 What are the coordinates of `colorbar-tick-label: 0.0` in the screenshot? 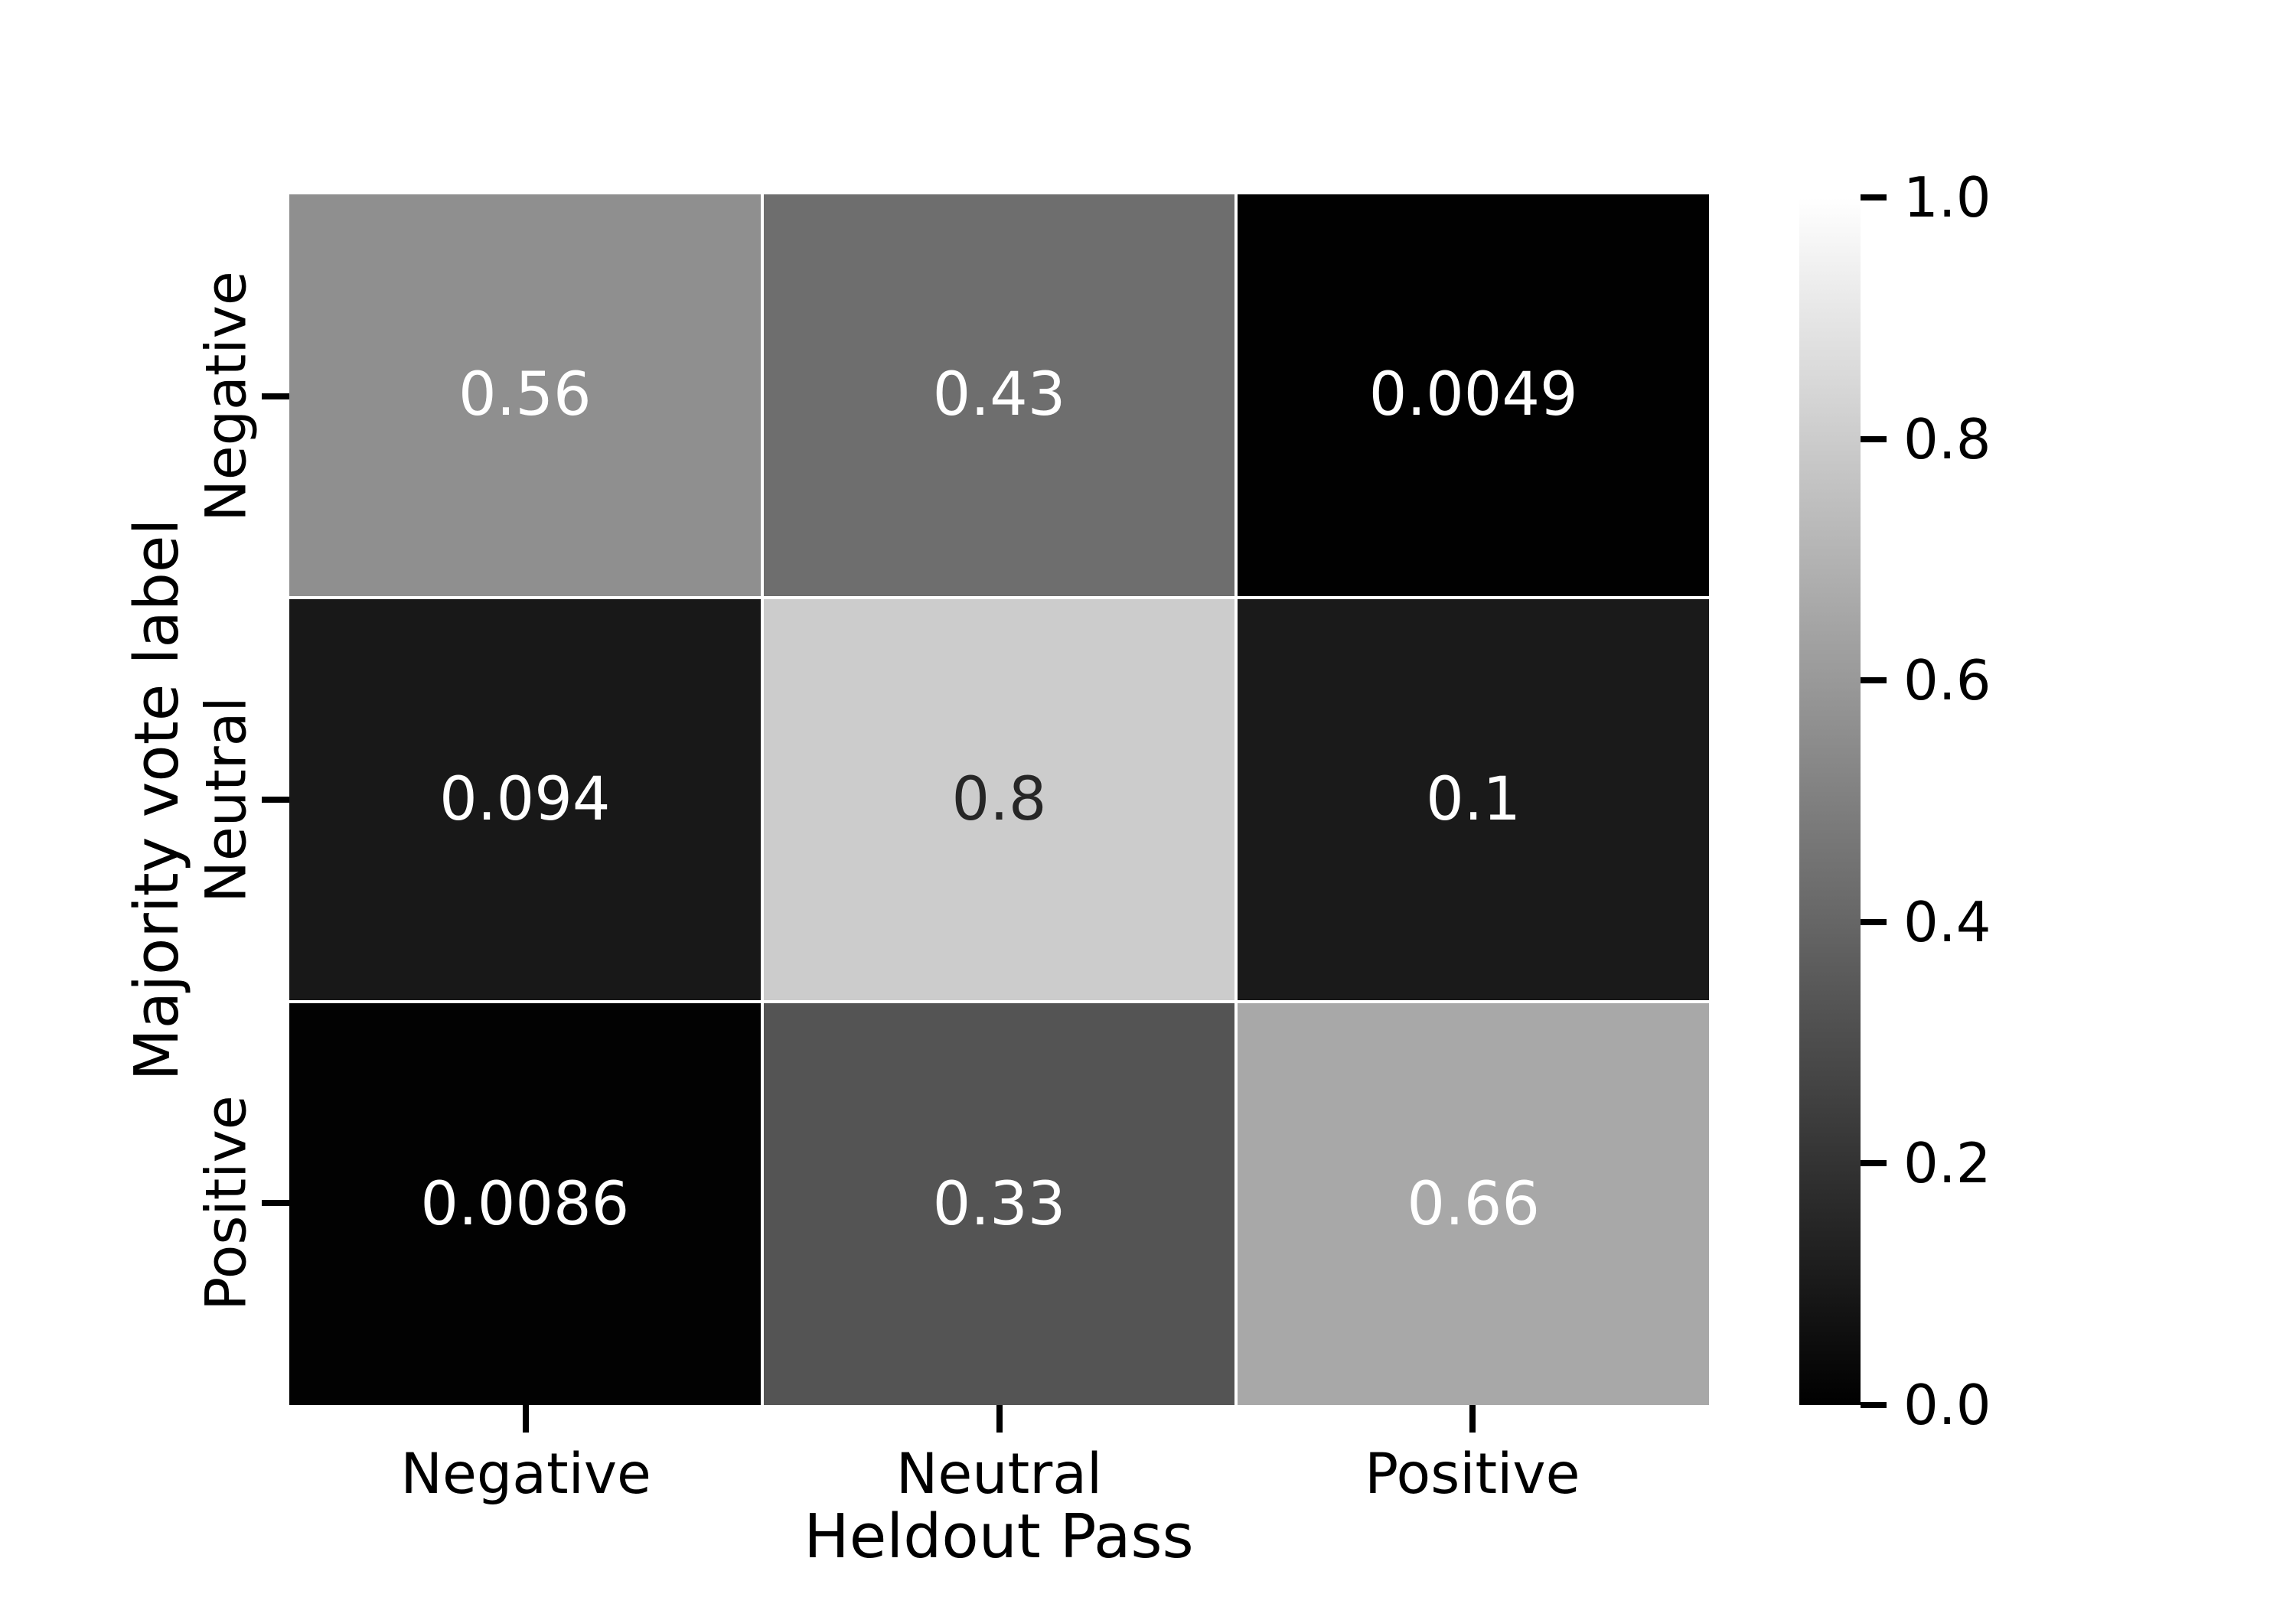 It's located at (1947, 1405).